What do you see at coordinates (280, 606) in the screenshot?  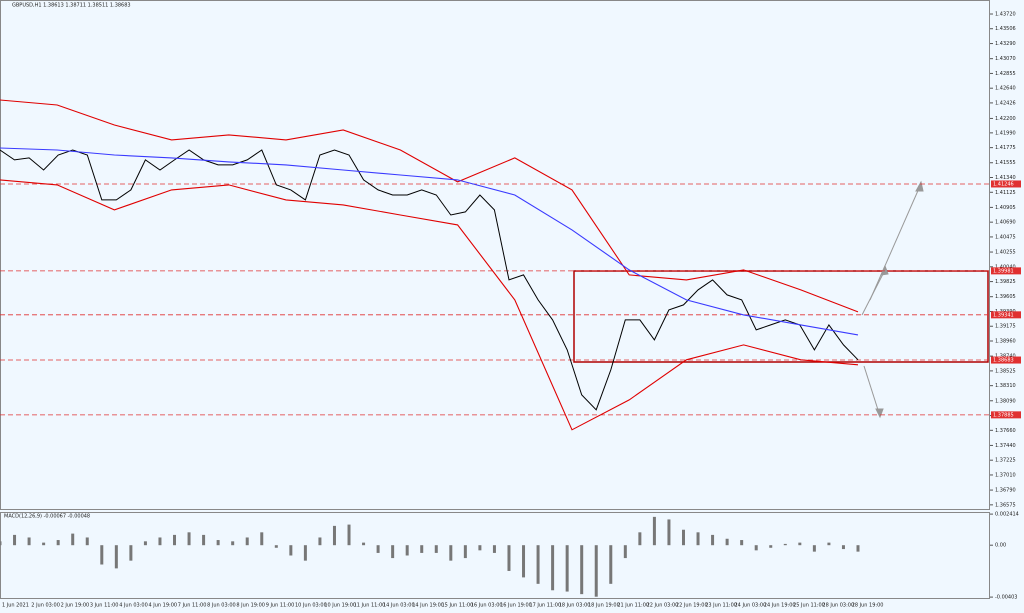 I see `x-tick-label: 9 Jun 11:00` at bounding box center [280, 606].